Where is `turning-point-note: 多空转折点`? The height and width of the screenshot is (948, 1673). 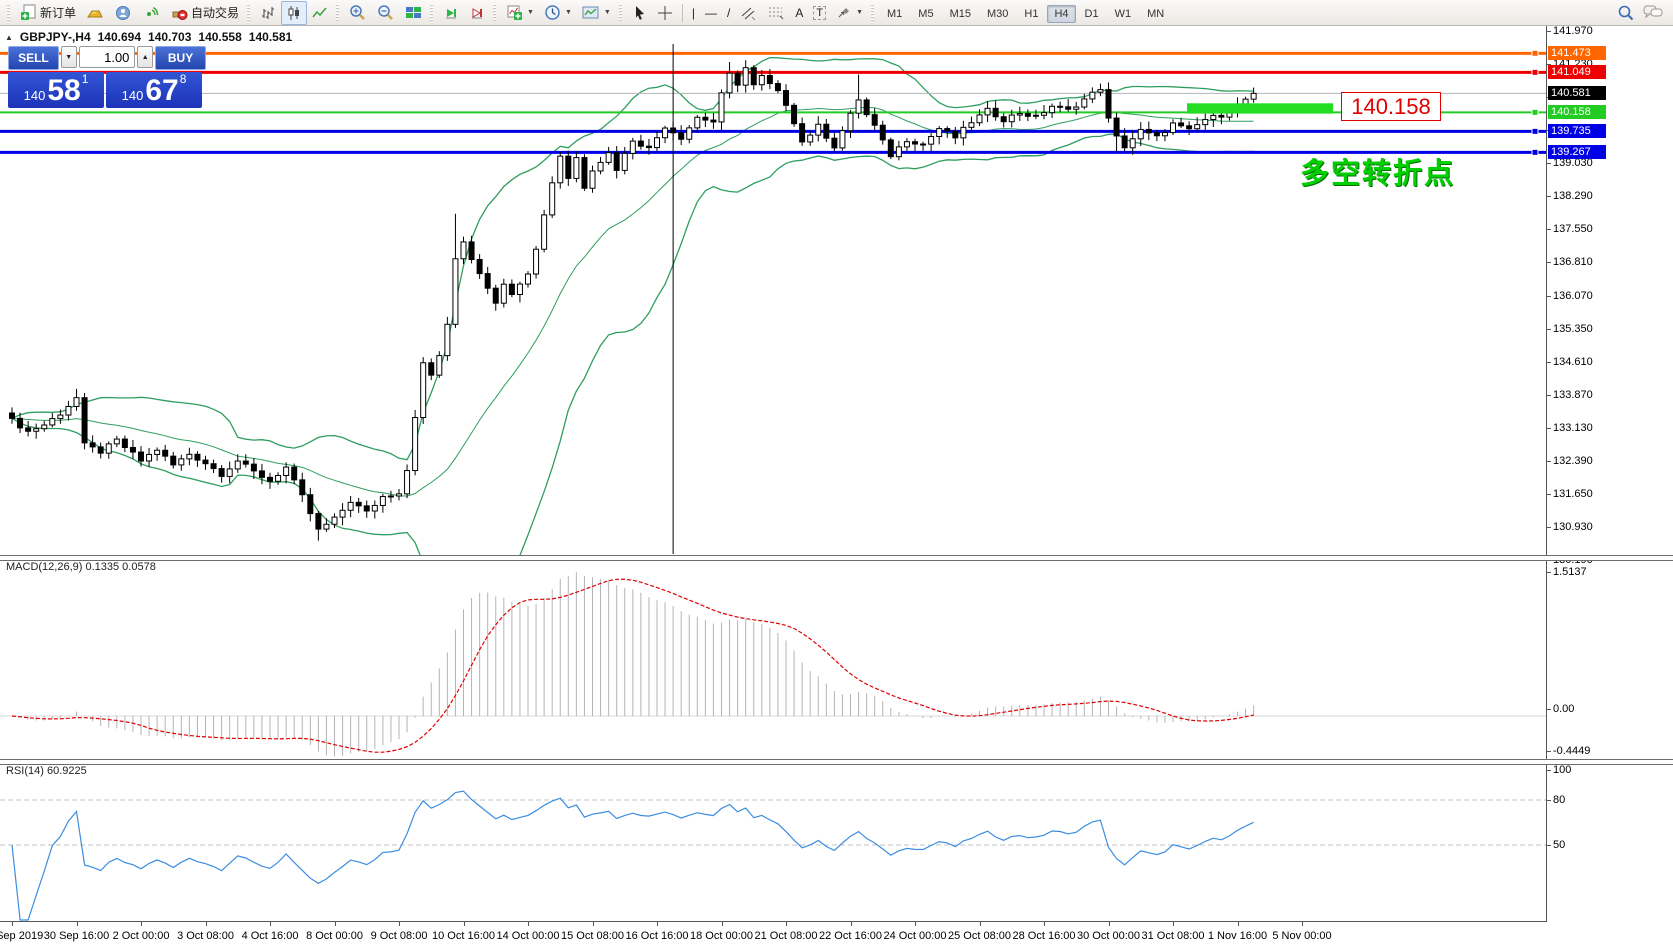 turning-point-note: 多空转折点 is located at coordinates (1378, 174).